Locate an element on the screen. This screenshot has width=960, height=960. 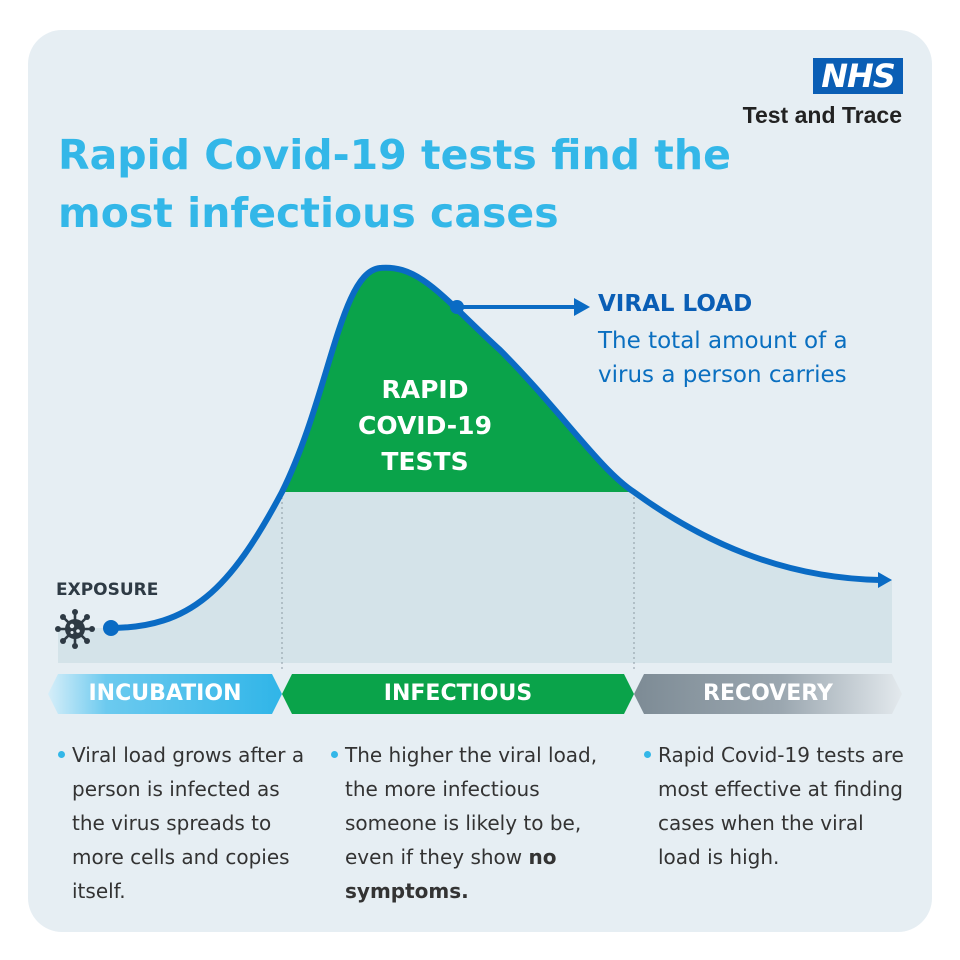
exposure-label: EXPOSURE is located at coordinates (107, 590).